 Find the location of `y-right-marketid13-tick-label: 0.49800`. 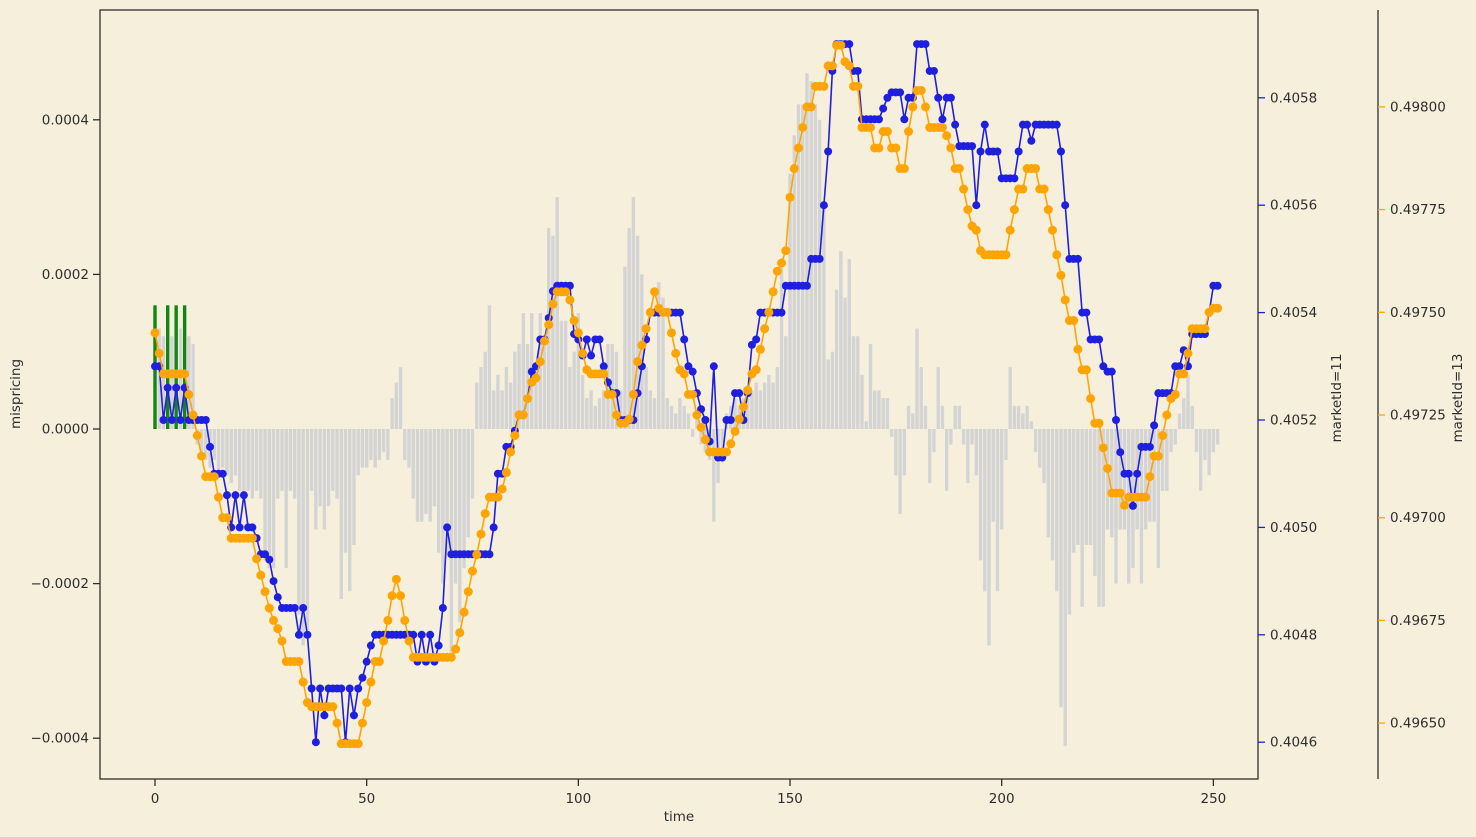

y-right-marketid13-tick-label: 0.49800 is located at coordinates (1418, 107).